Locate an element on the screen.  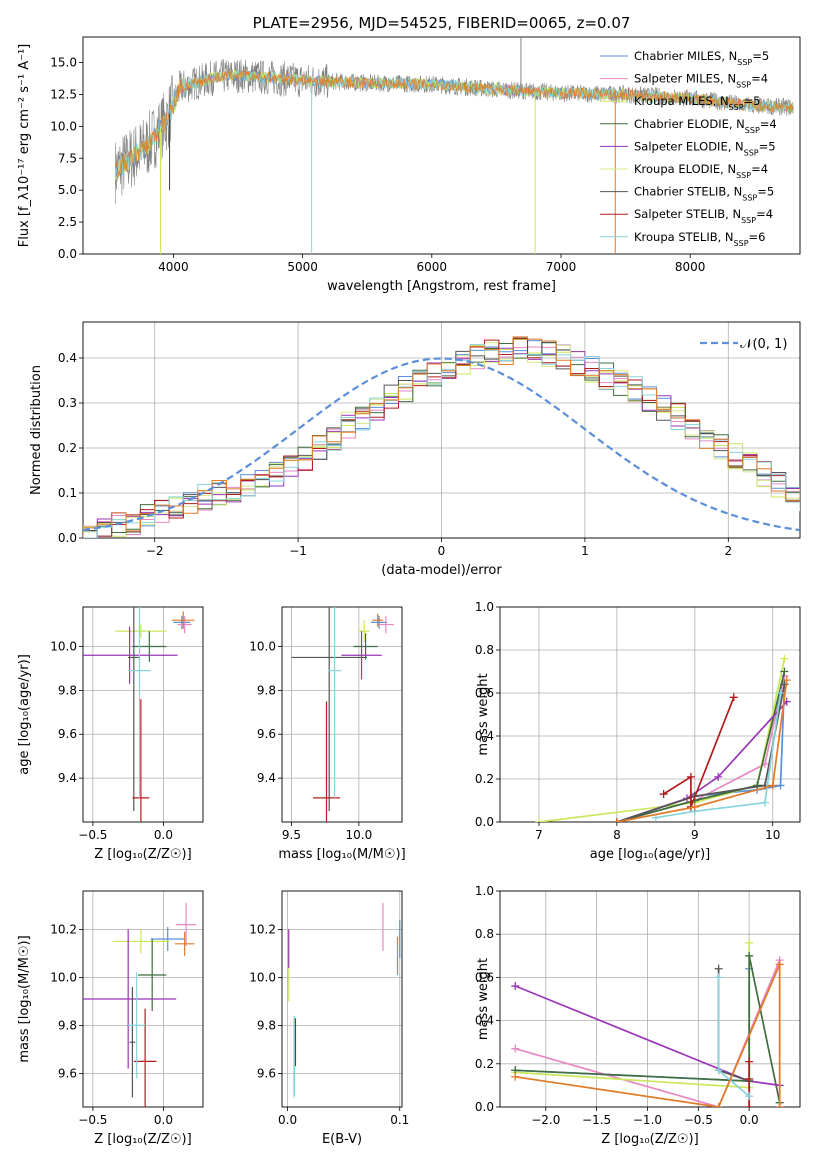
x-tick-label: −2.0 is located at coordinates (545, 1120).